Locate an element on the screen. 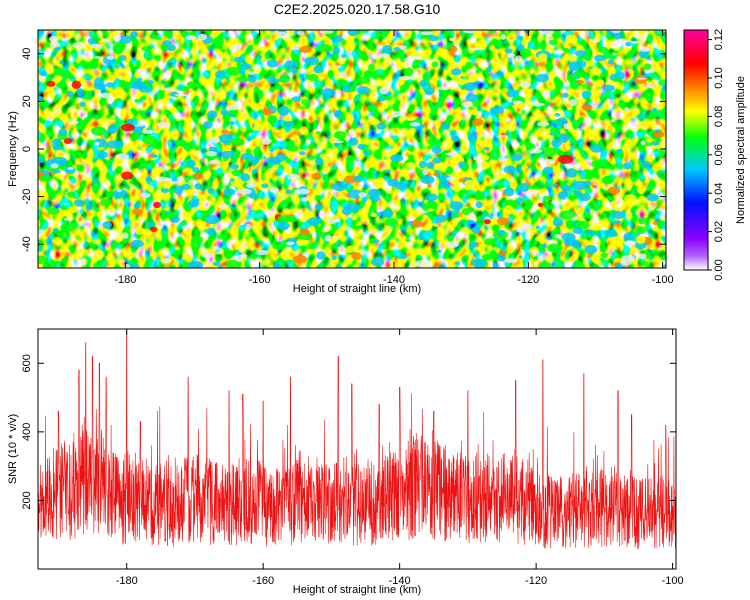 This screenshot has width=750, height=600. colorbar-label: Normalized spectral amplitude is located at coordinates (741, 150).